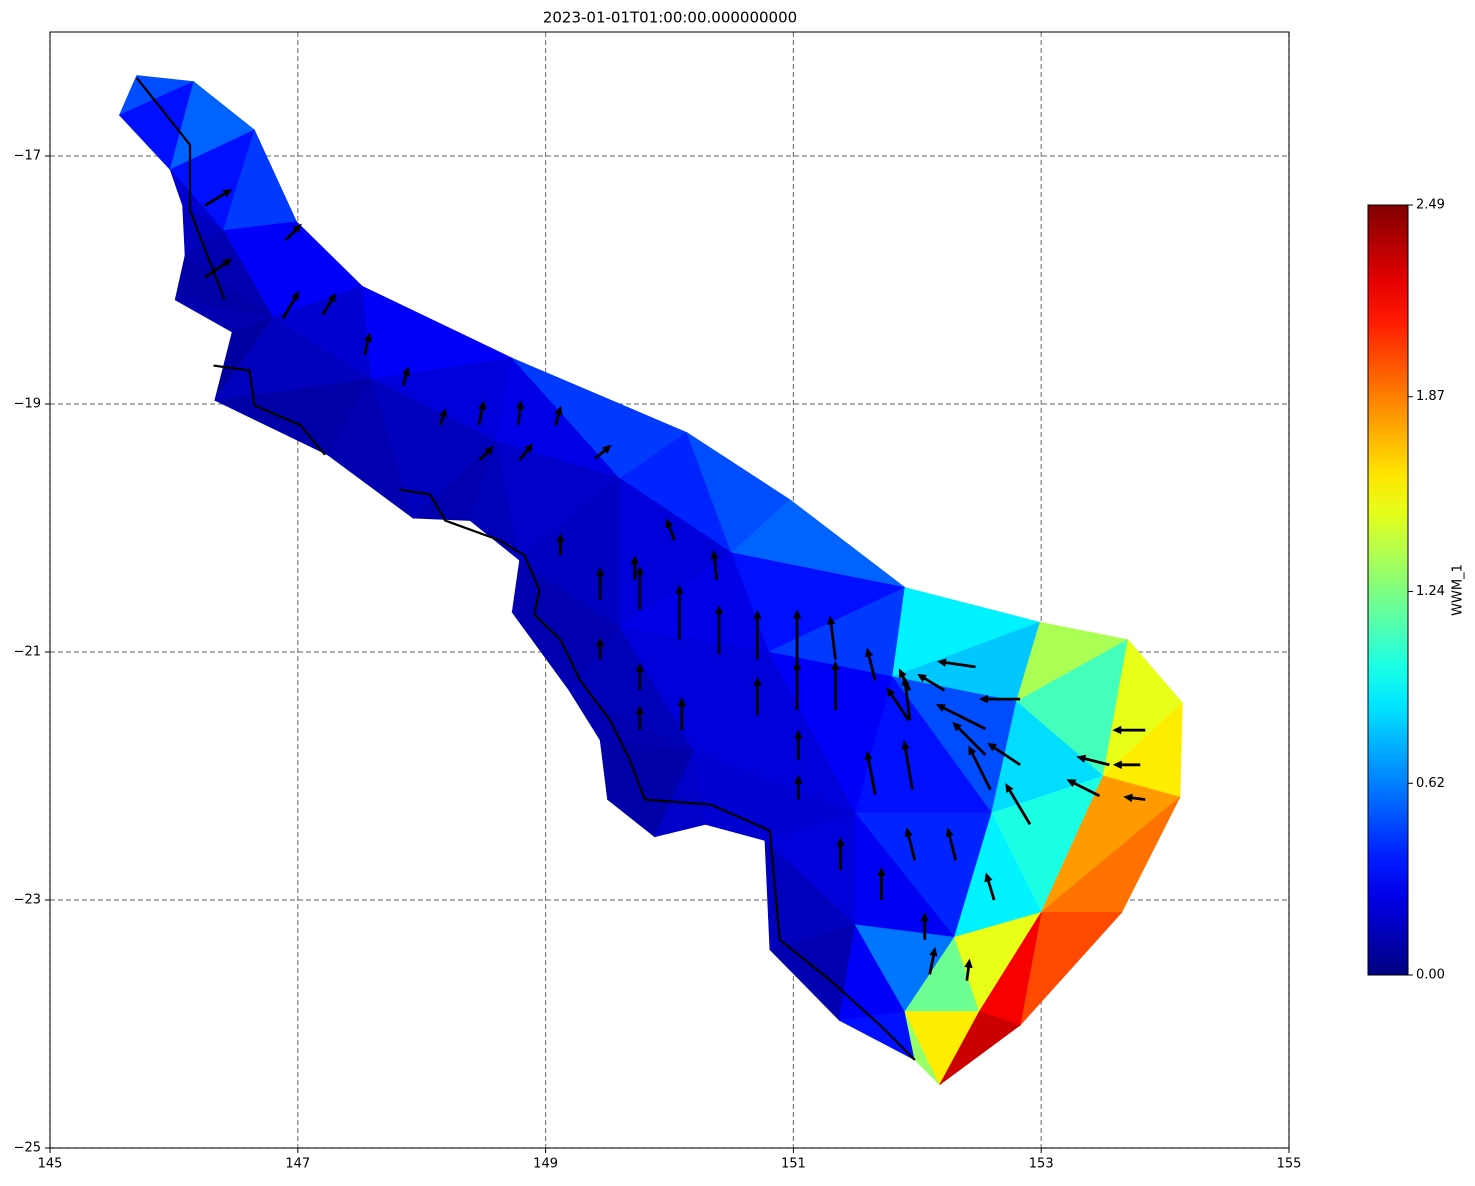 This screenshot has height=1186, width=1475. I want to click on y-tick-label: −23, so click(27, 900).